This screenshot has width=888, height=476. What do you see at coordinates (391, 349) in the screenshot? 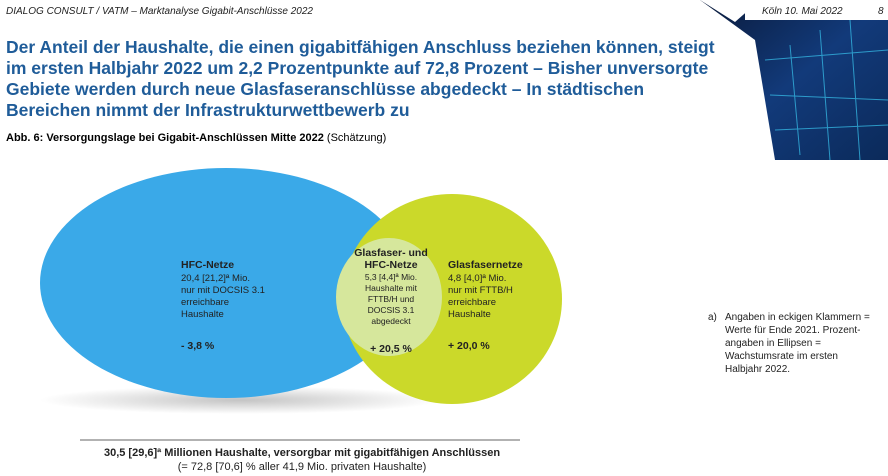
I see `overlap-change: + 20,5 %` at bounding box center [391, 349].